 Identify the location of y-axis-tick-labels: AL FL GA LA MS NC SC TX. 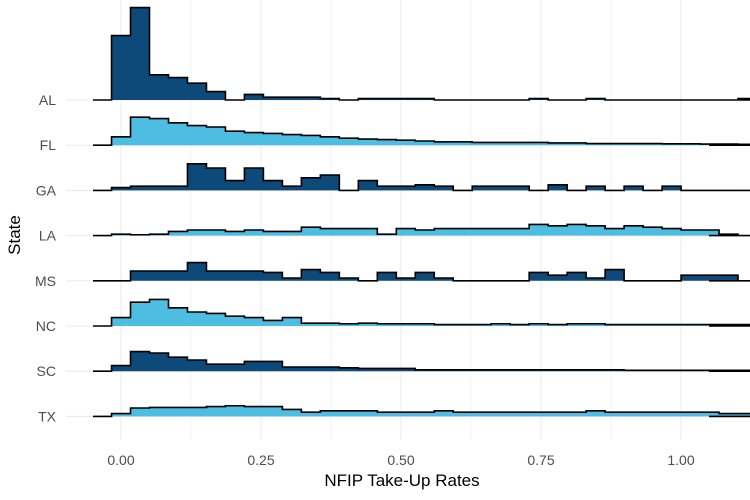
(46, 258).